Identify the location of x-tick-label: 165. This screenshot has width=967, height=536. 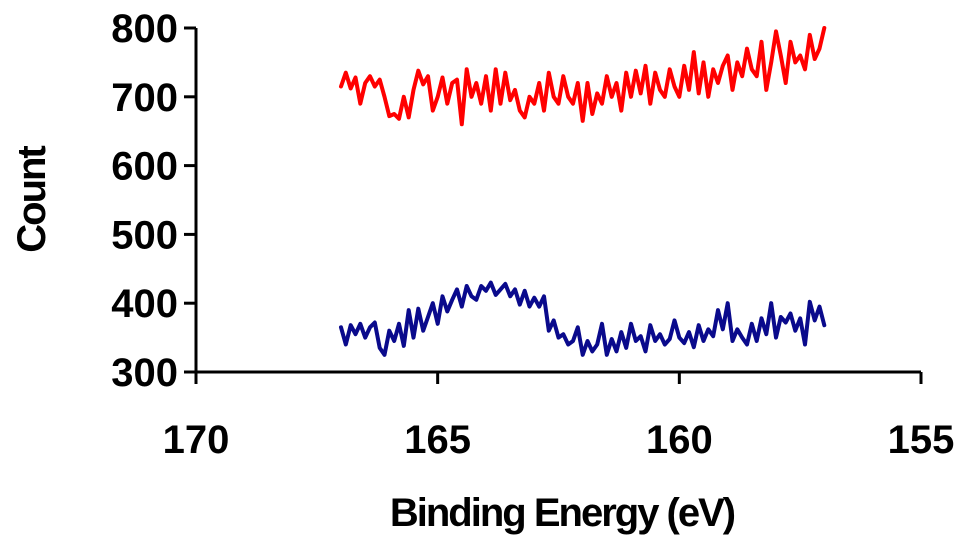
(437, 440).